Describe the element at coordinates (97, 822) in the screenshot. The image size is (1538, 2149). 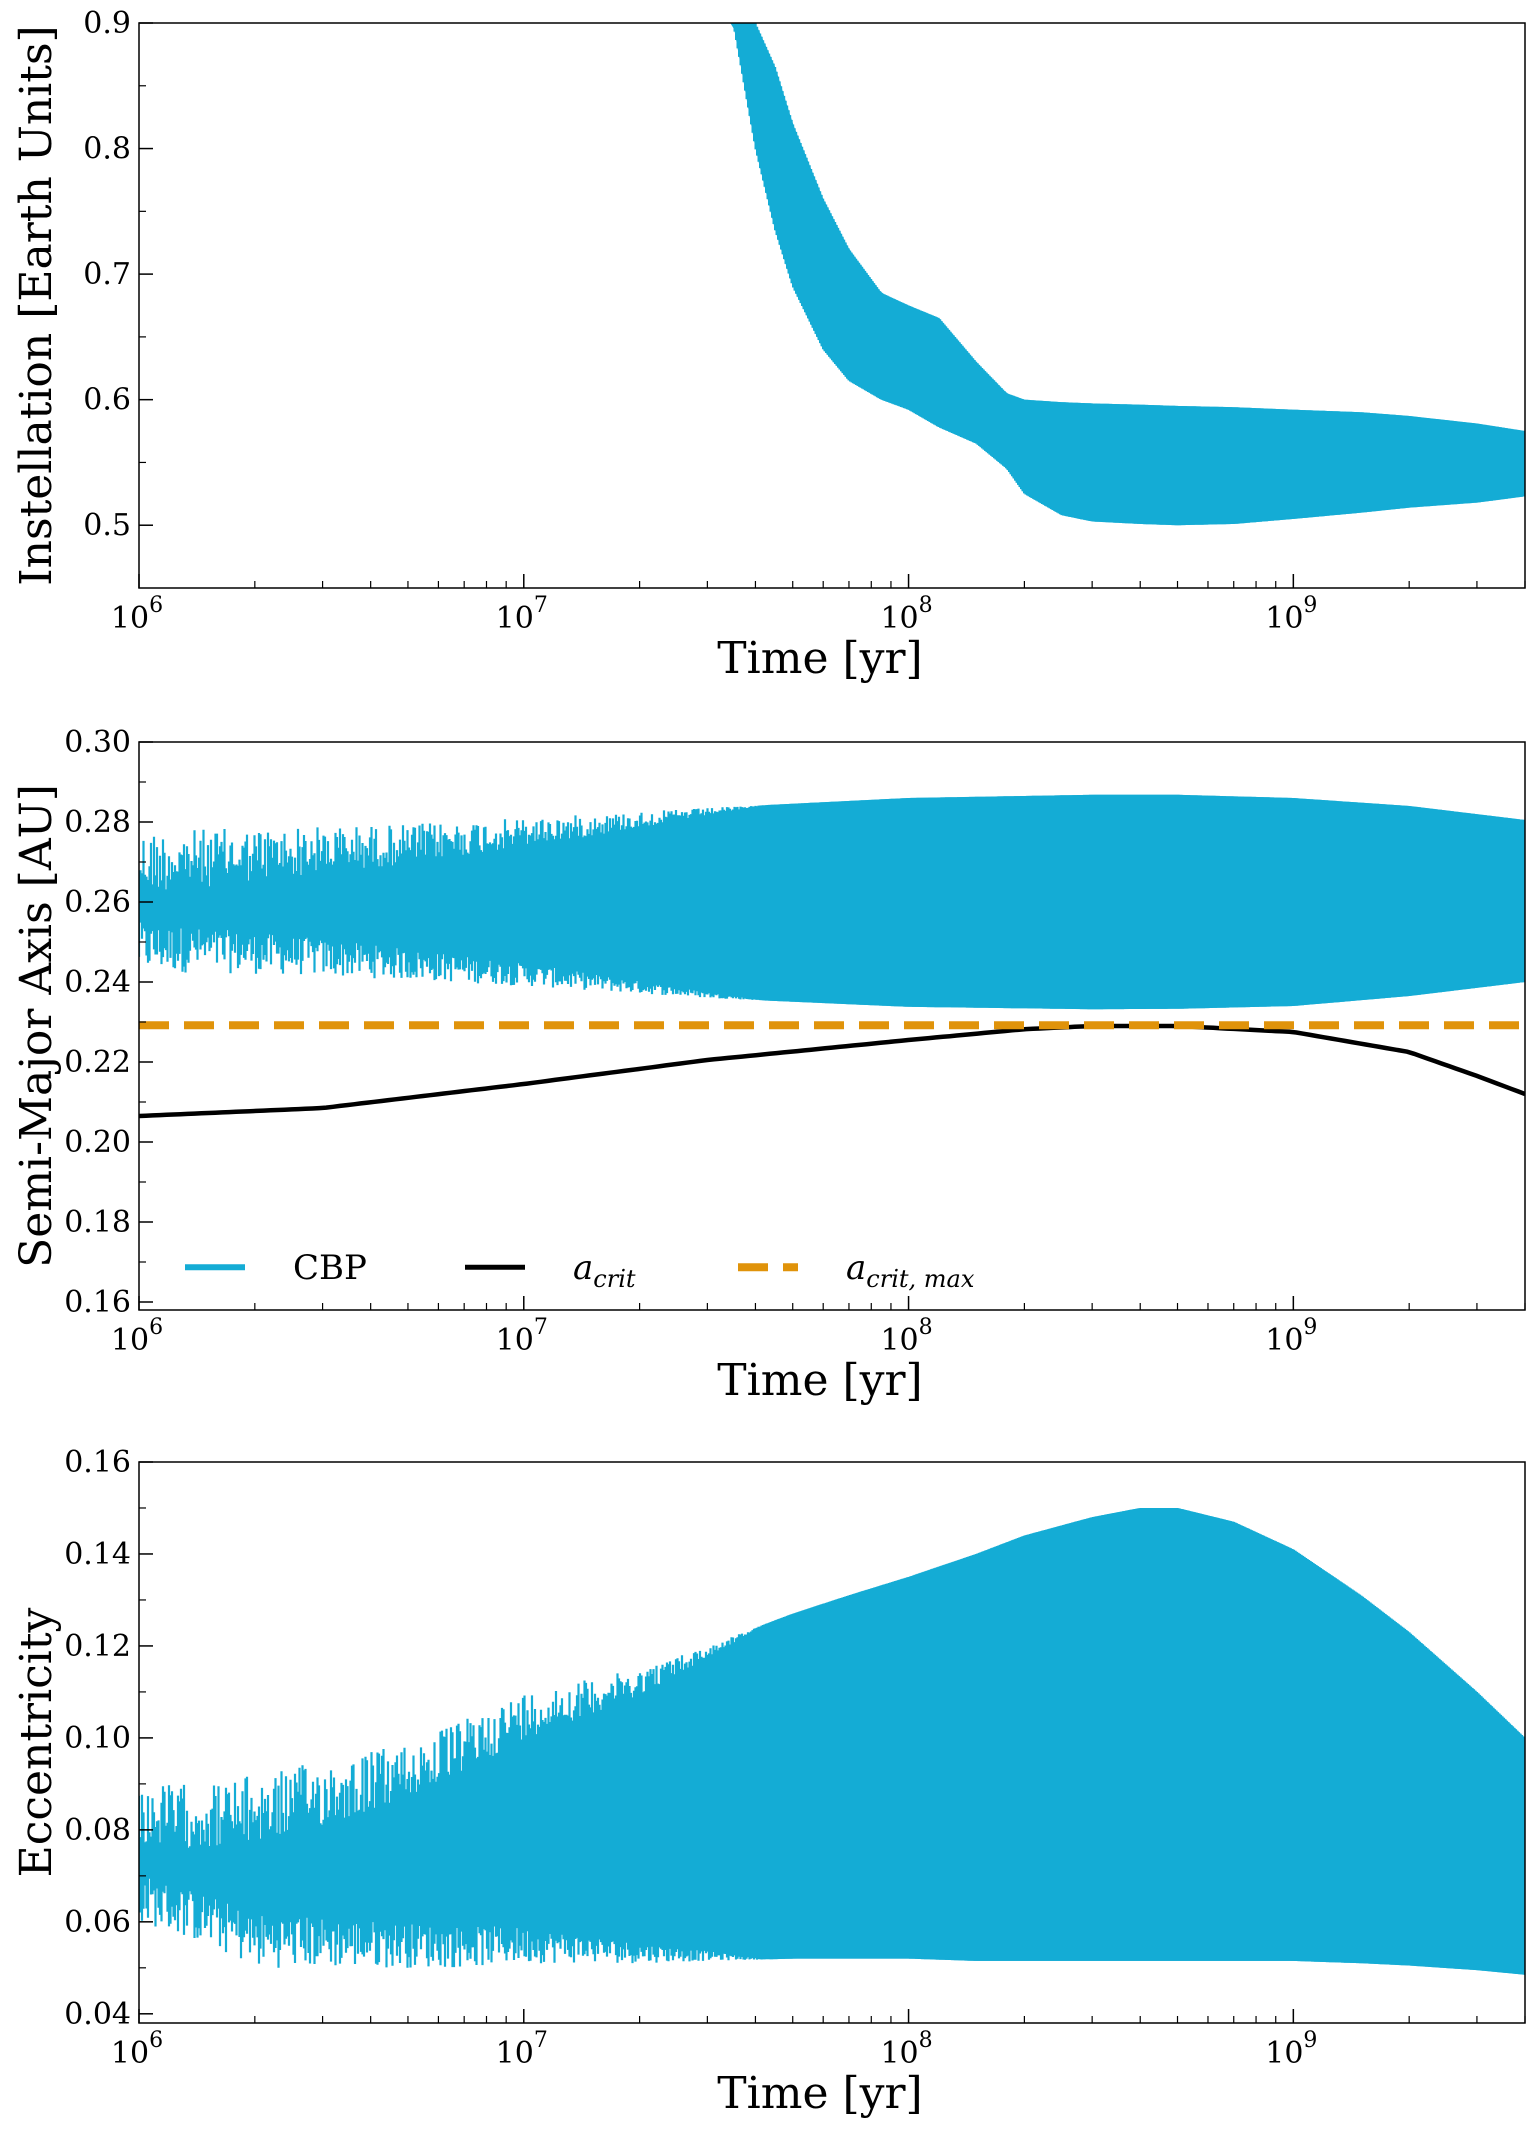
I see `y-tick-label: 0.28` at that location.